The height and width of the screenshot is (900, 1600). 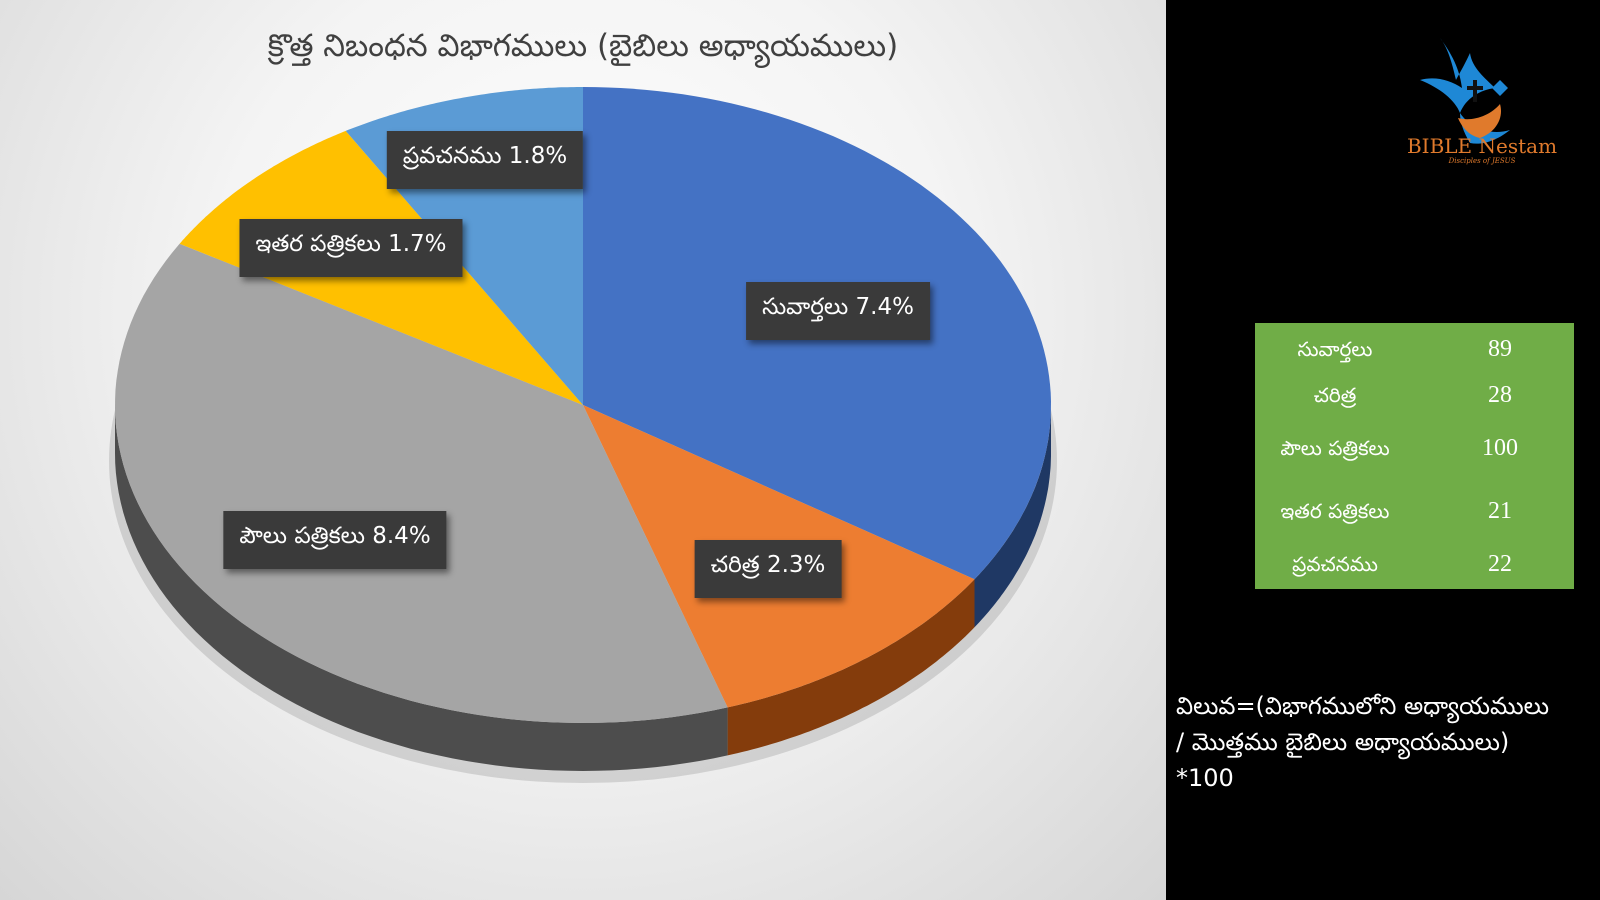 I want to click on table-row: పౌలు పత్రికలు 100, so click(x=1414, y=448).